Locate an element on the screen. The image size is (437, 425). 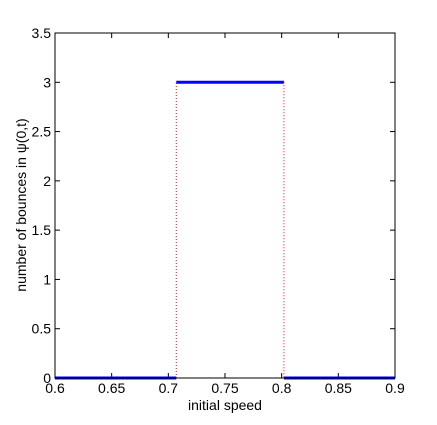
x-tick-label: 0.9 is located at coordinates (395, 388).